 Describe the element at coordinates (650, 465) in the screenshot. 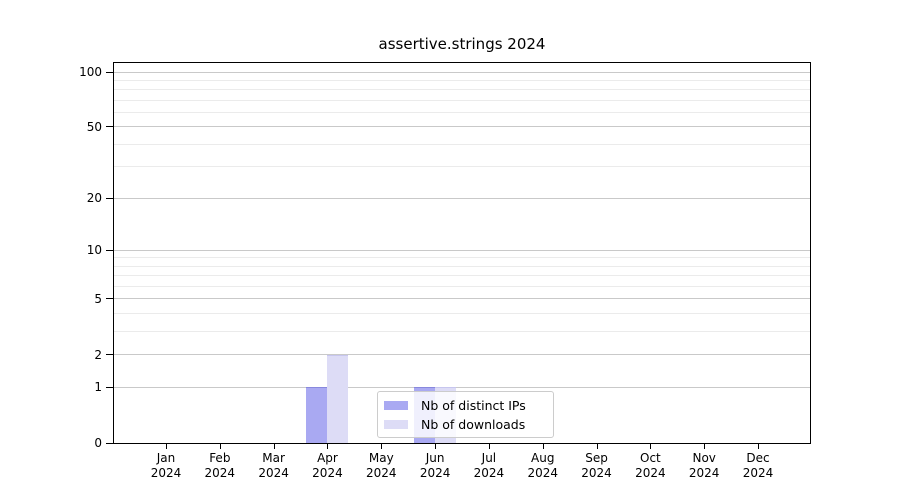

I see `x-tick-label: Oct 2024` at that location.